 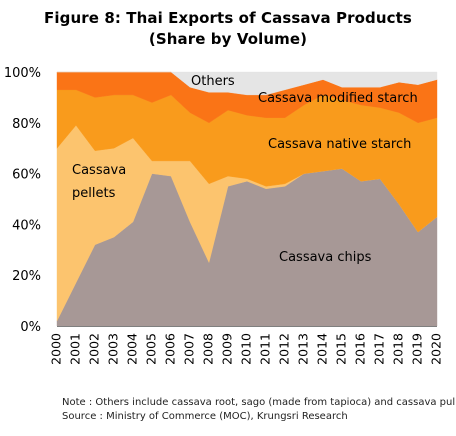 What do you see at coordinates (341, 349) in the screenshot?
I see `x-tick-label: 2015` at bounding box center [341, 349].